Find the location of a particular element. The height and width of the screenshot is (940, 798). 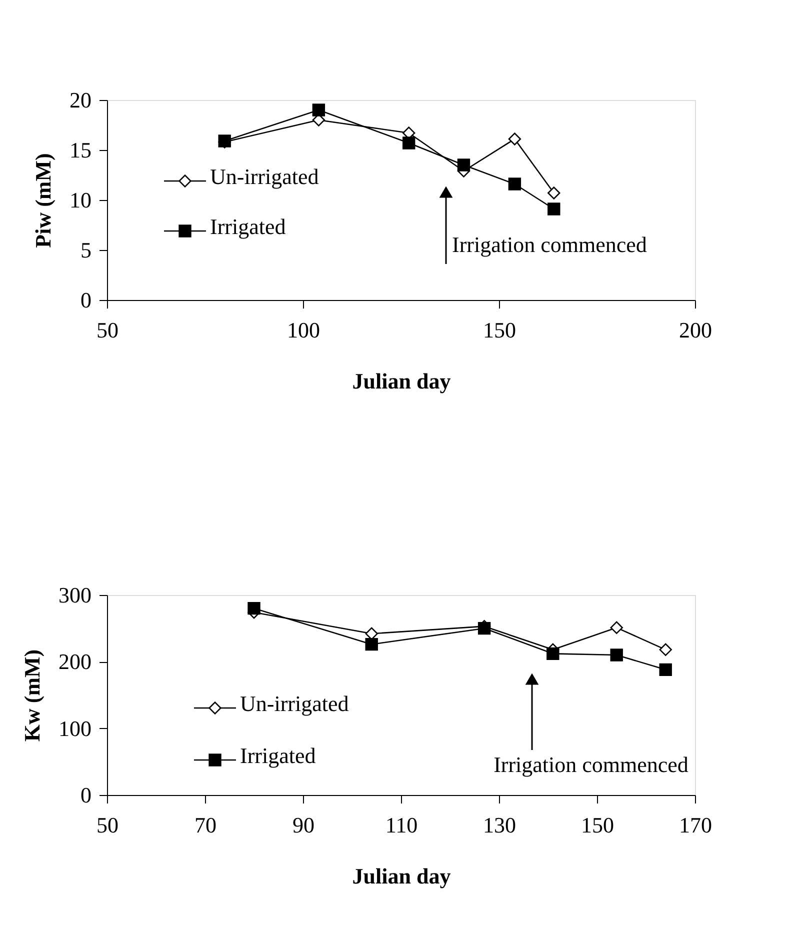

x-tick-label: 200 is located at coordinates (695, 330).